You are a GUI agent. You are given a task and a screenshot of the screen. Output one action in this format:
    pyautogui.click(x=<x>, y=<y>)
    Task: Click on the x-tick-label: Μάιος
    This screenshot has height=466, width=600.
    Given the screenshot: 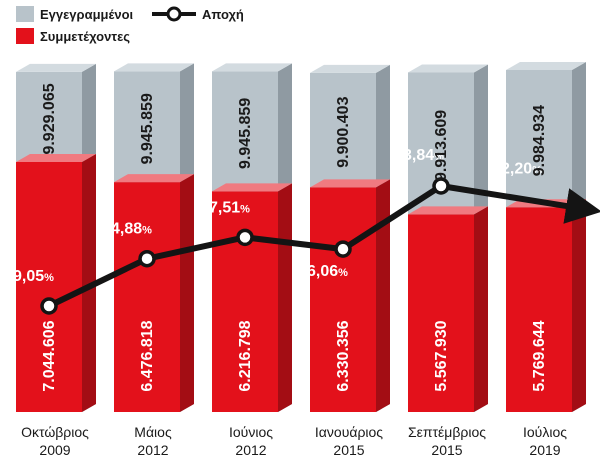 What is the action you would take?
    pyautogui.click(x=153, y=432)
    